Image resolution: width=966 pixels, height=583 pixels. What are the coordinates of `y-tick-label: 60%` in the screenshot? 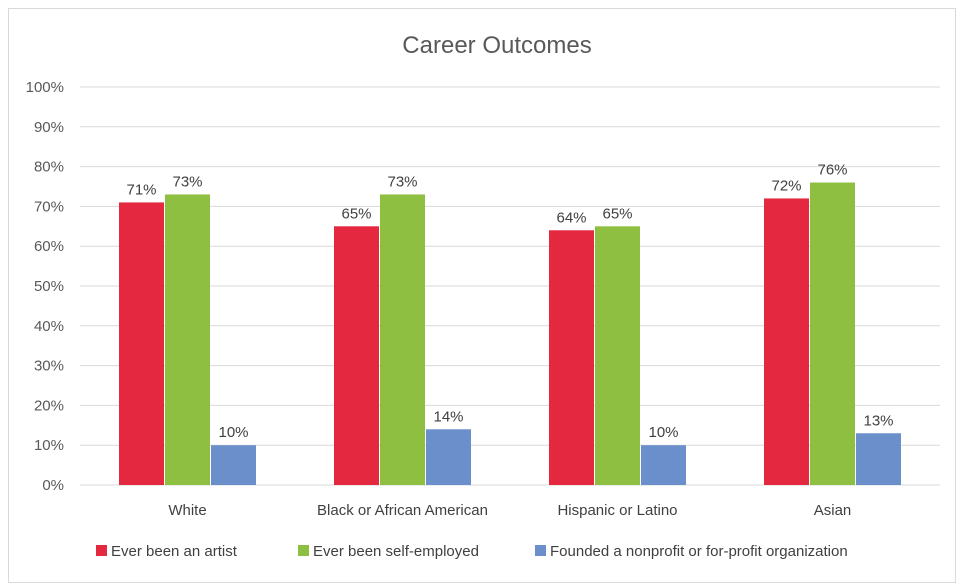 It's located at (49, 246).